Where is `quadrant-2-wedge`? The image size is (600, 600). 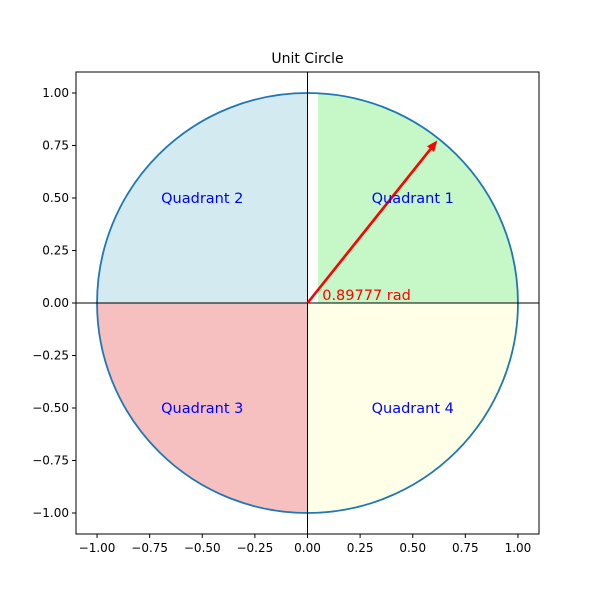
quadrant-2-wedge is located at coordinates (202, 198).